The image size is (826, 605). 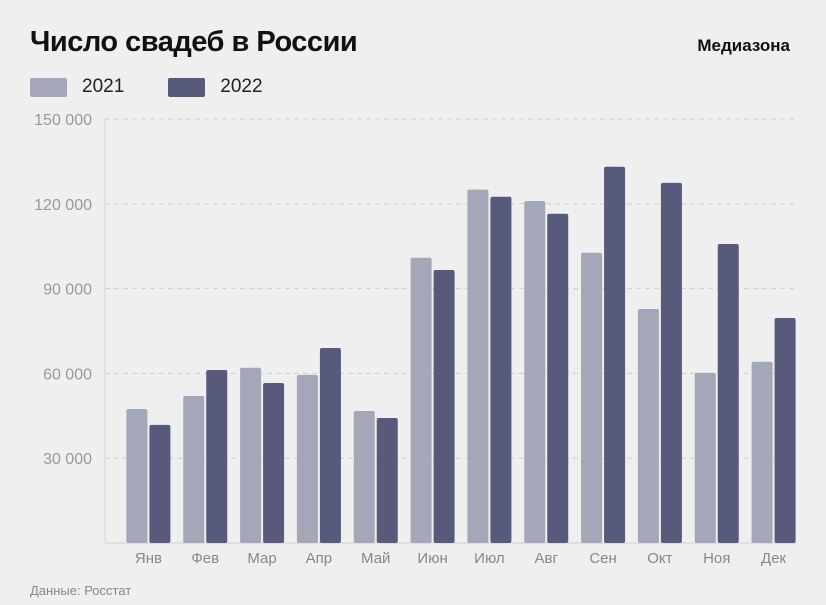 I want to click on bar-2022-Фев, so click(x=217, y=456).